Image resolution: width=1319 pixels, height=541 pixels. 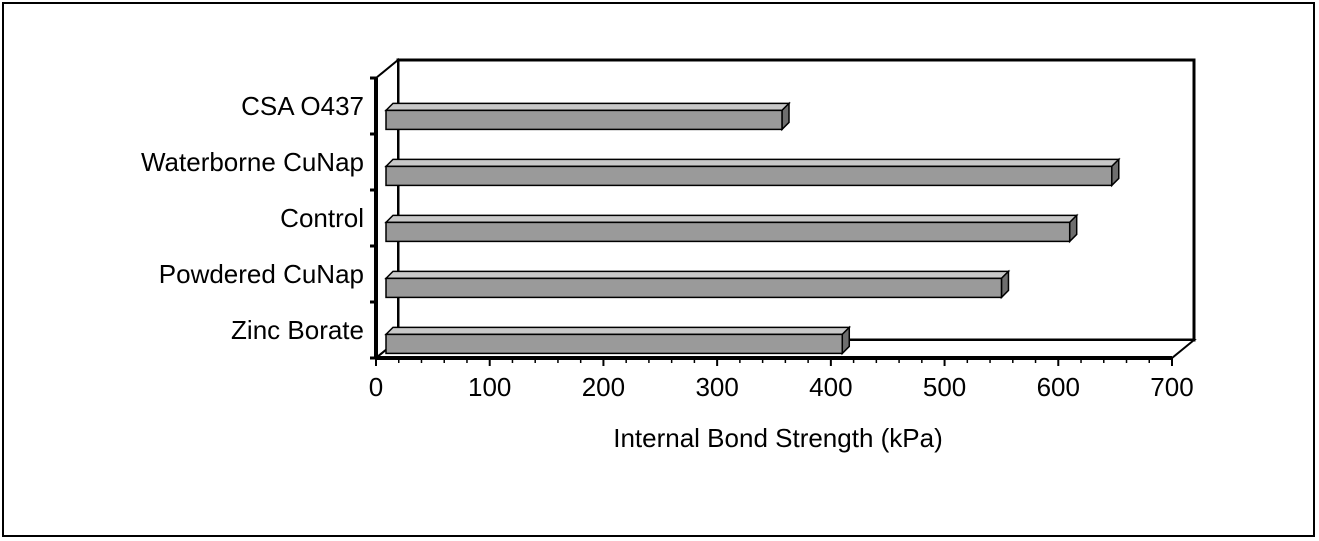 I want to click on category-label: Zinc Borate, so click(x=297, y=330).